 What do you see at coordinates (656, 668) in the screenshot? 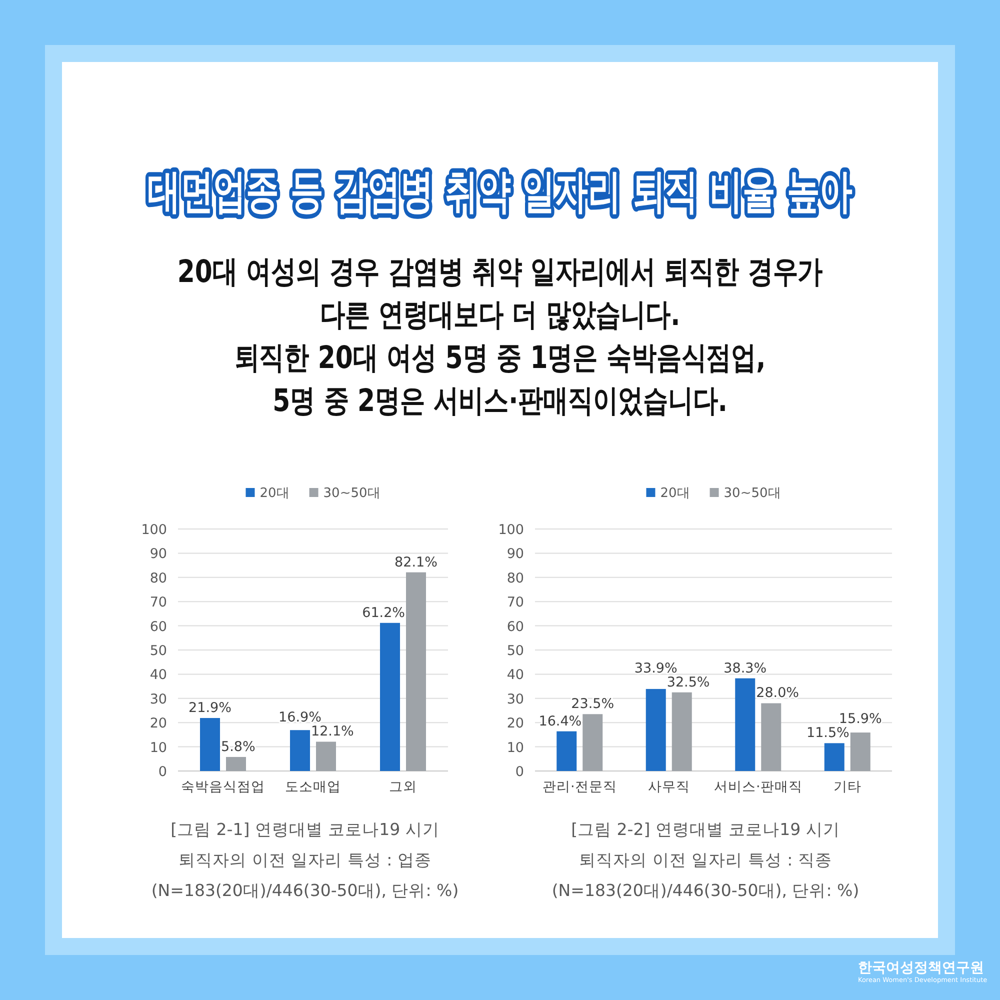
I see `data-label: 33.9%` at bounding box center [656, 668].